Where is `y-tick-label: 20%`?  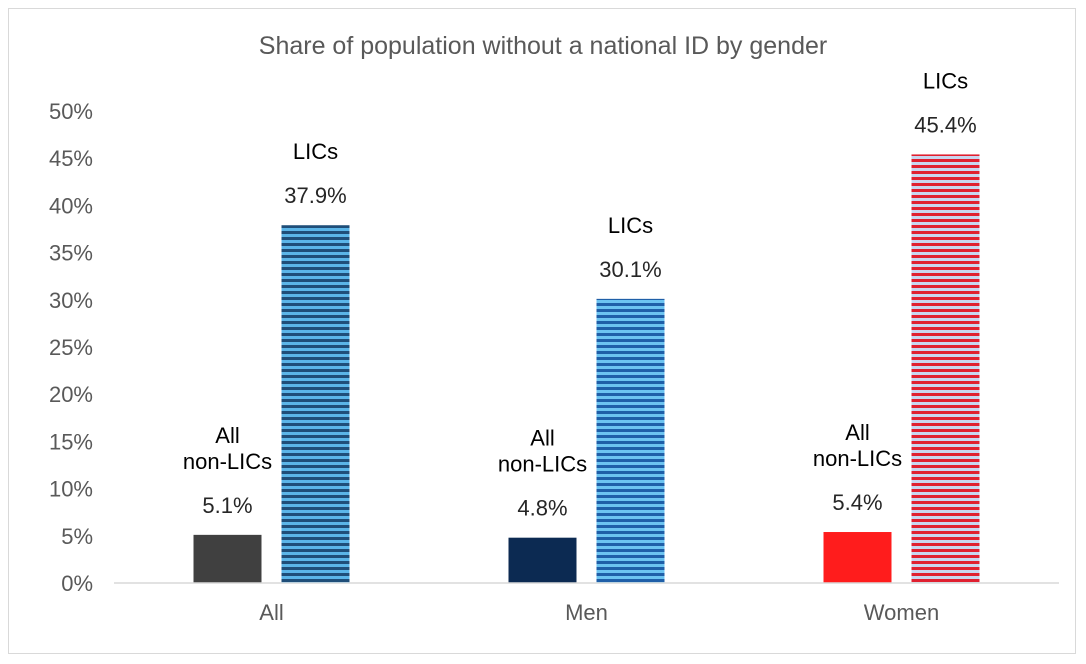
y-tick-label: 20% is located at coordinates (71, 394).